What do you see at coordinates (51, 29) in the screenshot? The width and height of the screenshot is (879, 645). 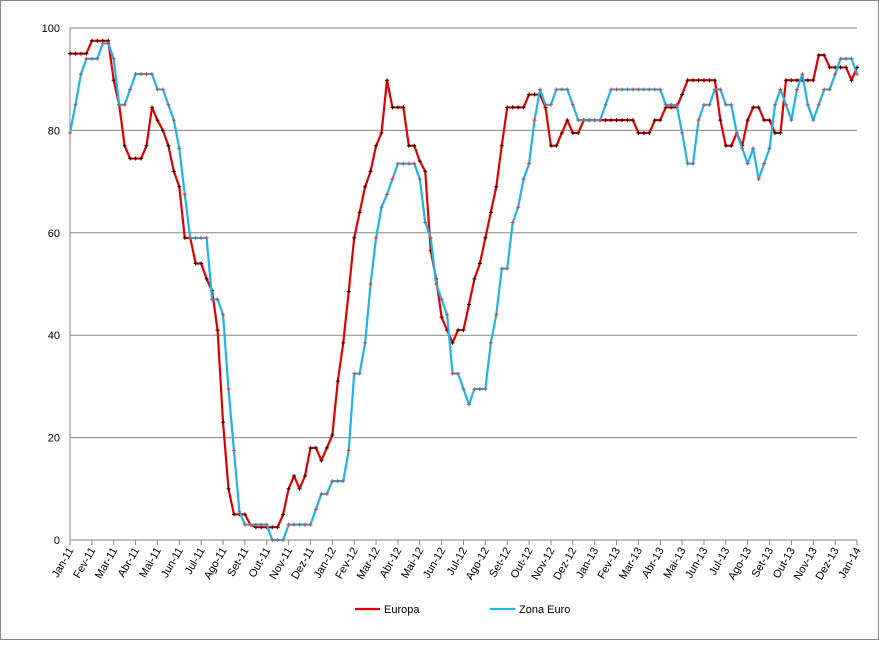 I see `y-tick-label: 100` at bounding box center [51, 29].